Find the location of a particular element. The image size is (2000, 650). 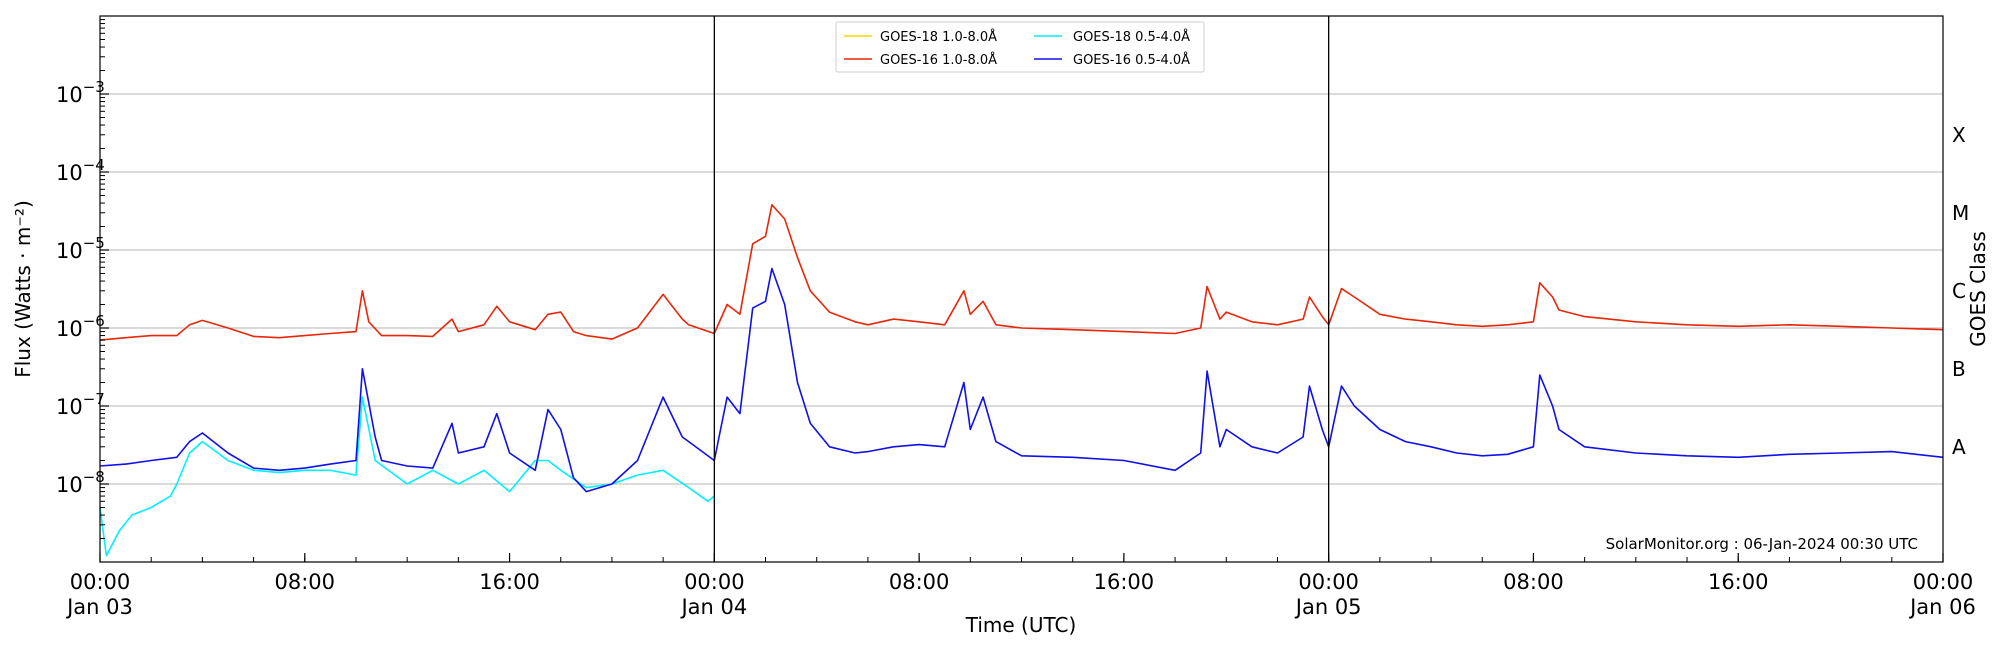

y-tick-label: 10⁻⁴ is located at coordinates (80, 170).